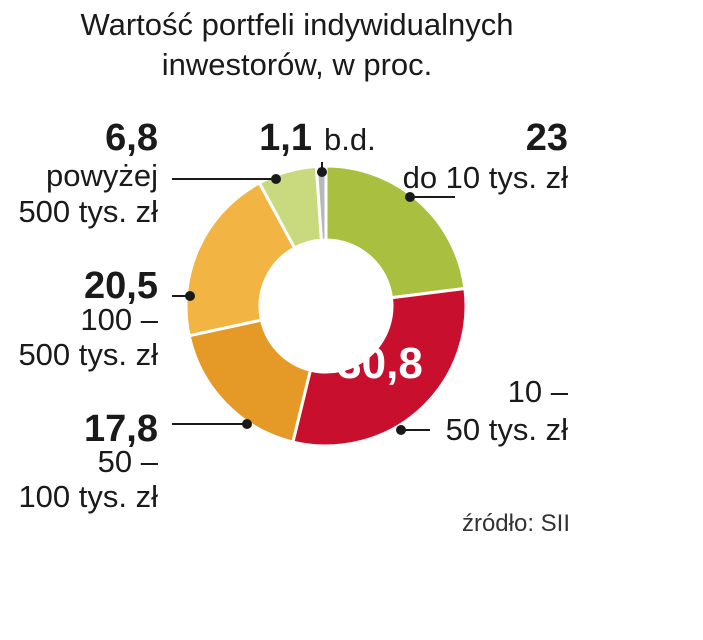 Image resolution: width=703 pixels, height=640 pixels. Describe the element at coordinates (88, 211) in the screenshot. I see `slice-label-4-1: 500 tys. zł` at that location.